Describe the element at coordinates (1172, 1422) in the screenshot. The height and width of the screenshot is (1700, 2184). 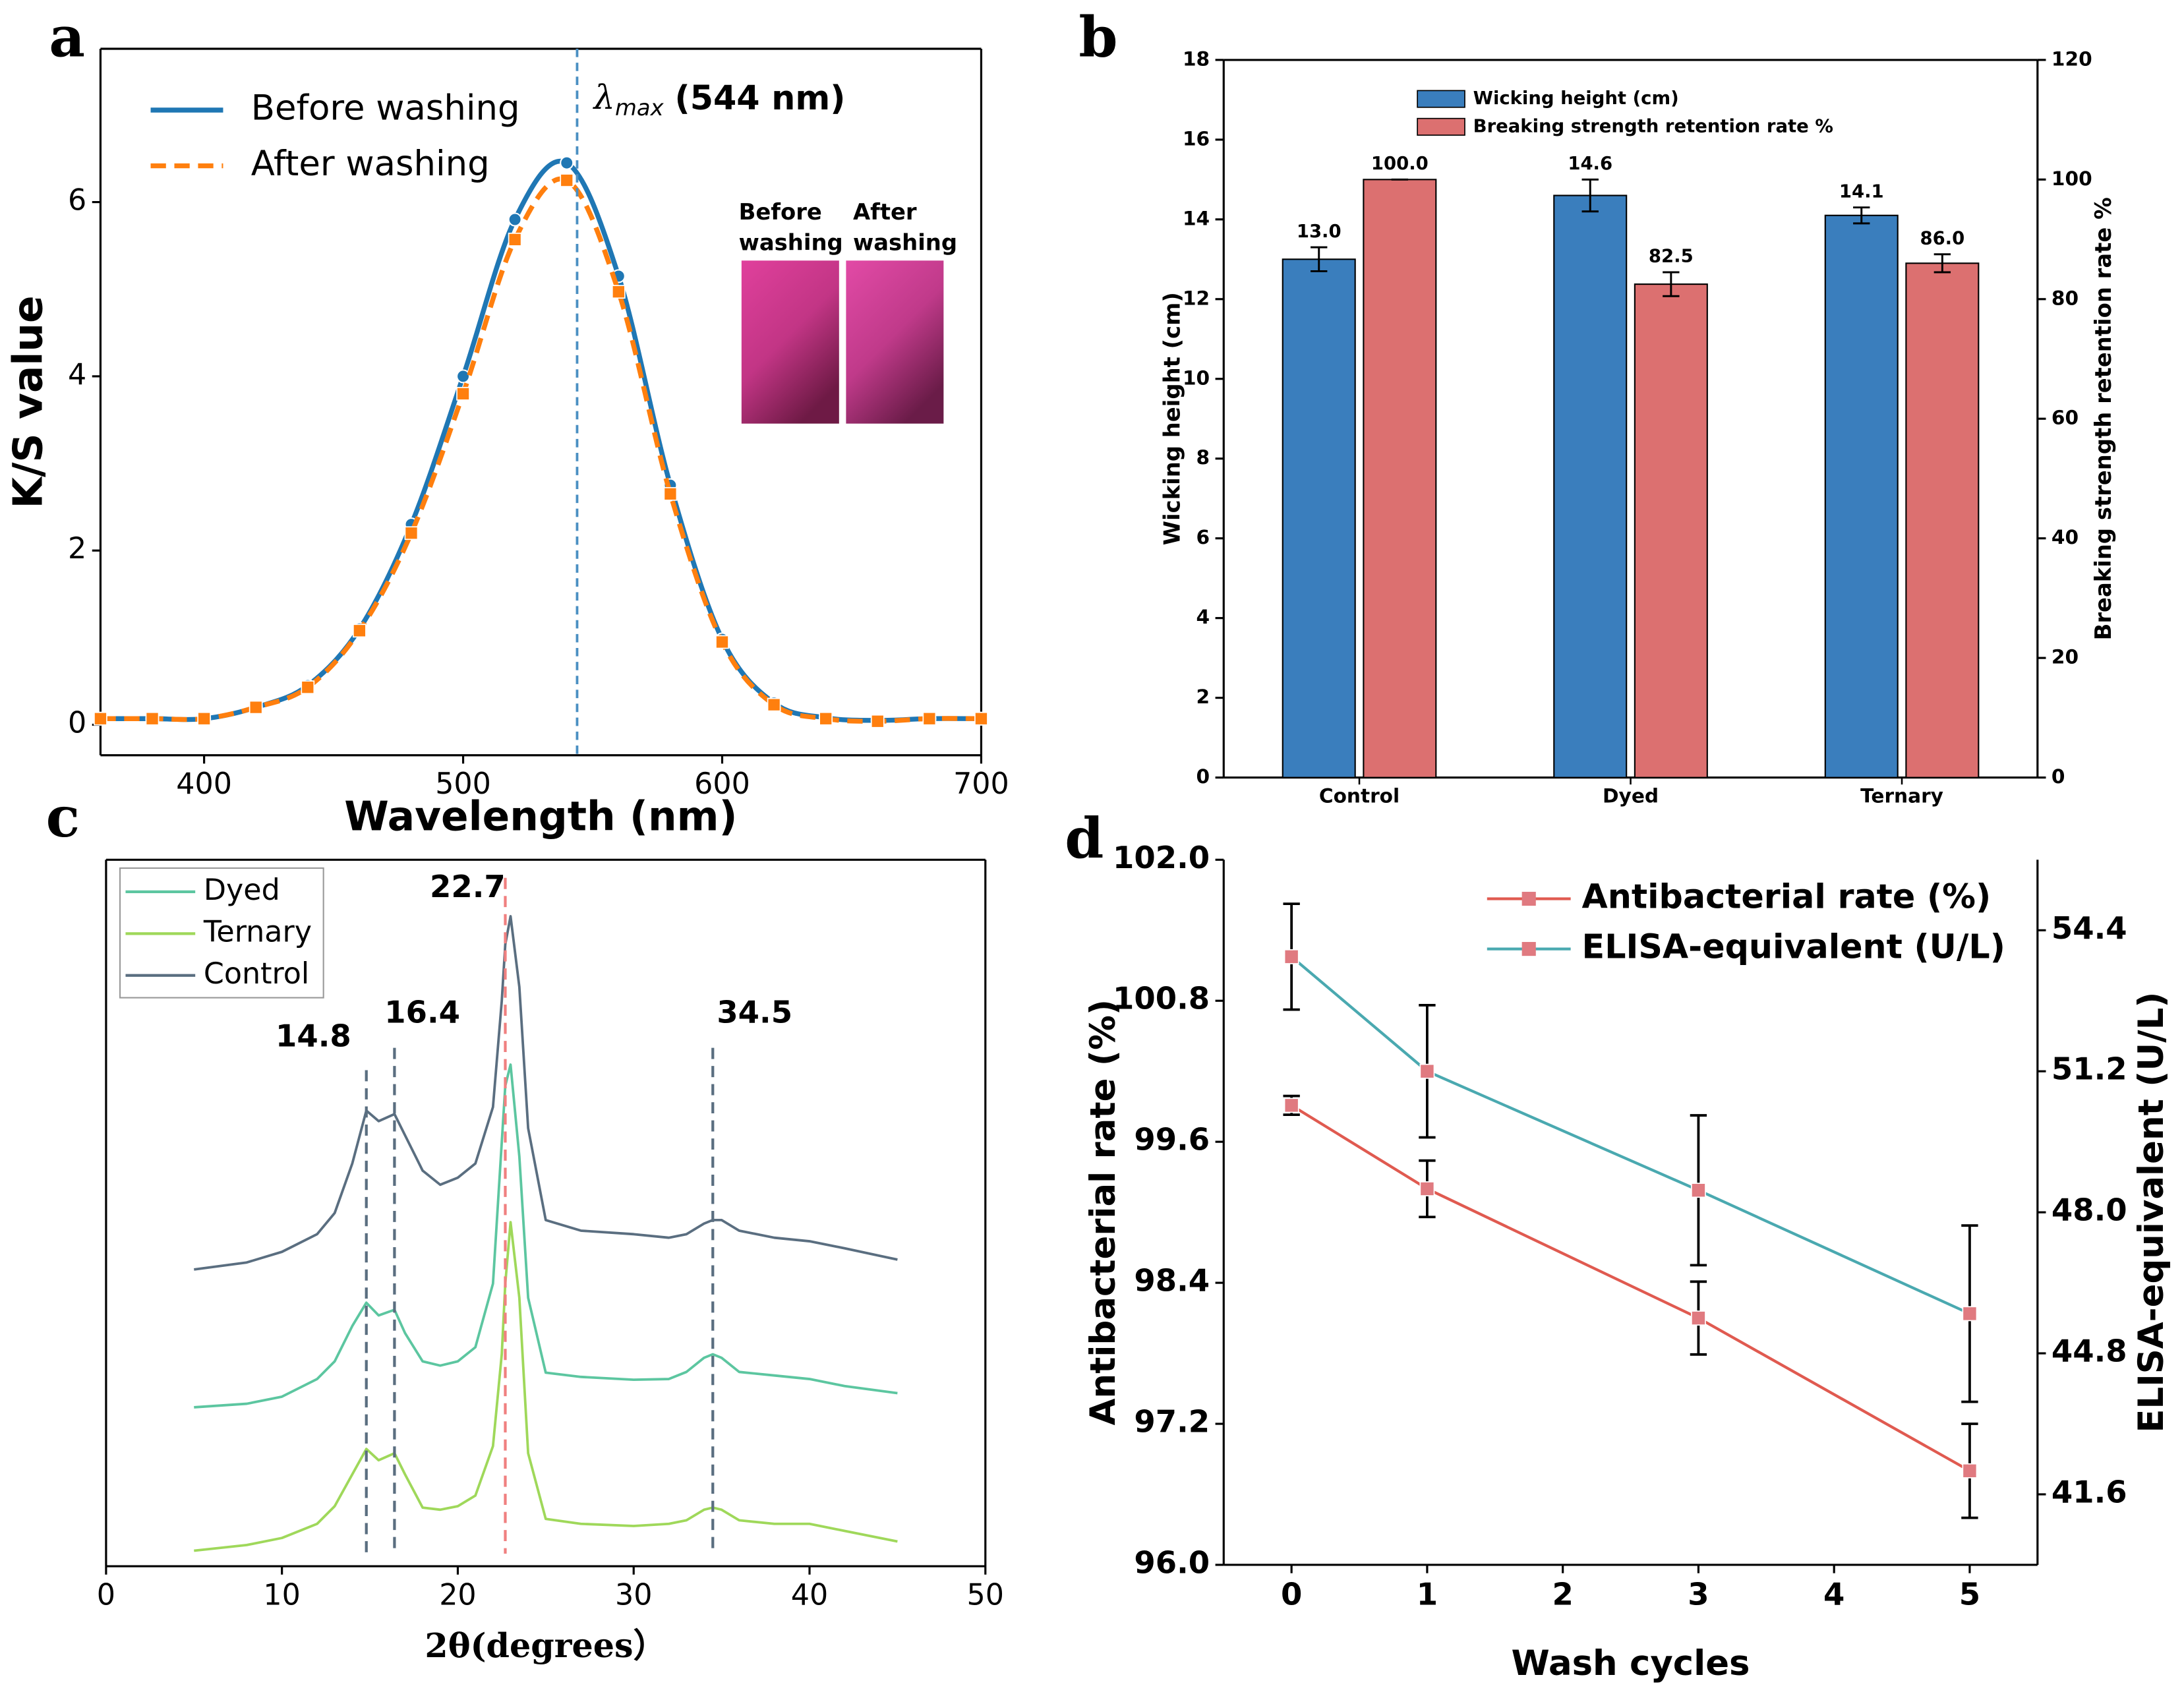
I see `y-tick-label: 97.2` at that location.